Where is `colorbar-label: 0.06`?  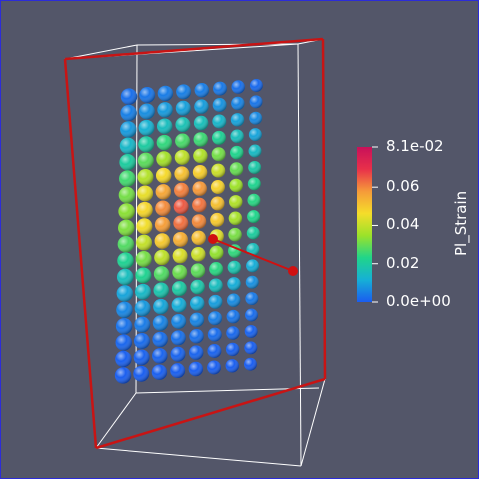
colorbar-label: 0.06 is located at coordinates (403, 186).